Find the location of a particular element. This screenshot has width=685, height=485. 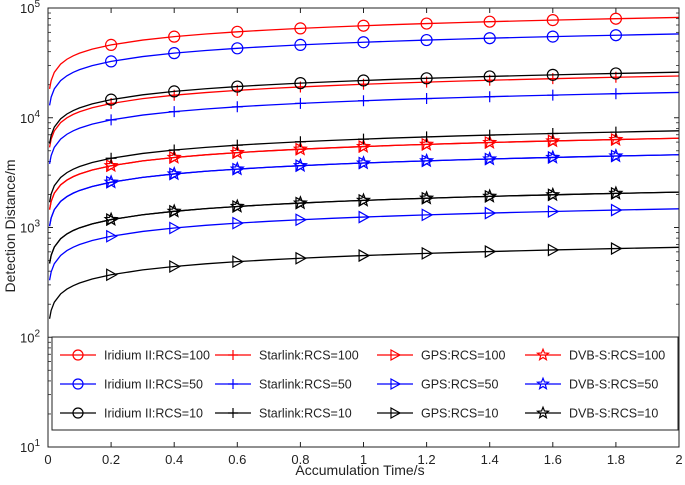

x-tick-label: 2 is located at coordinates (678, 459).